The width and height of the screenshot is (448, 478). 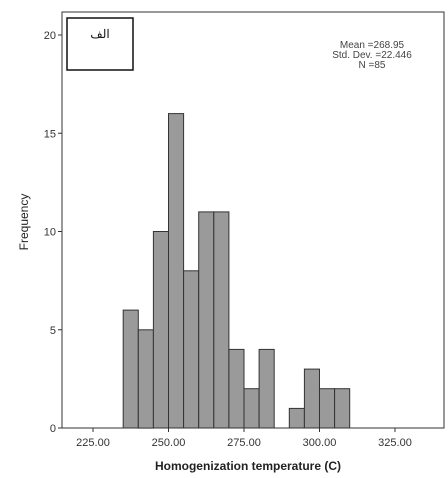 What do you see at coordinates (50, 134) in the screenshot?
I see `y-tick-label-3: 15` at bounding box center [50, 134].